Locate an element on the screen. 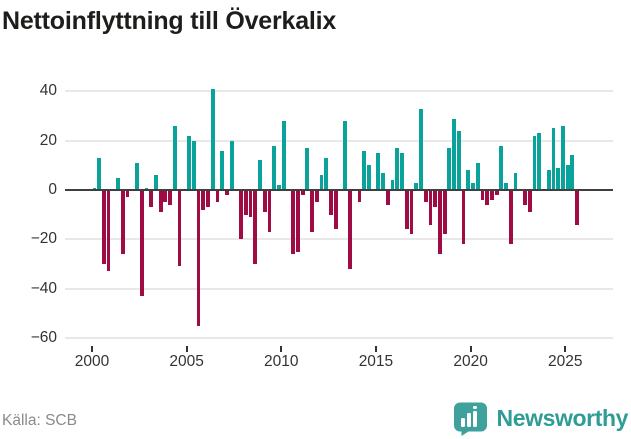 This screenshot has height=439, width=631. x-axis-tick-label: 2020 is located at coordinates (470, 361).